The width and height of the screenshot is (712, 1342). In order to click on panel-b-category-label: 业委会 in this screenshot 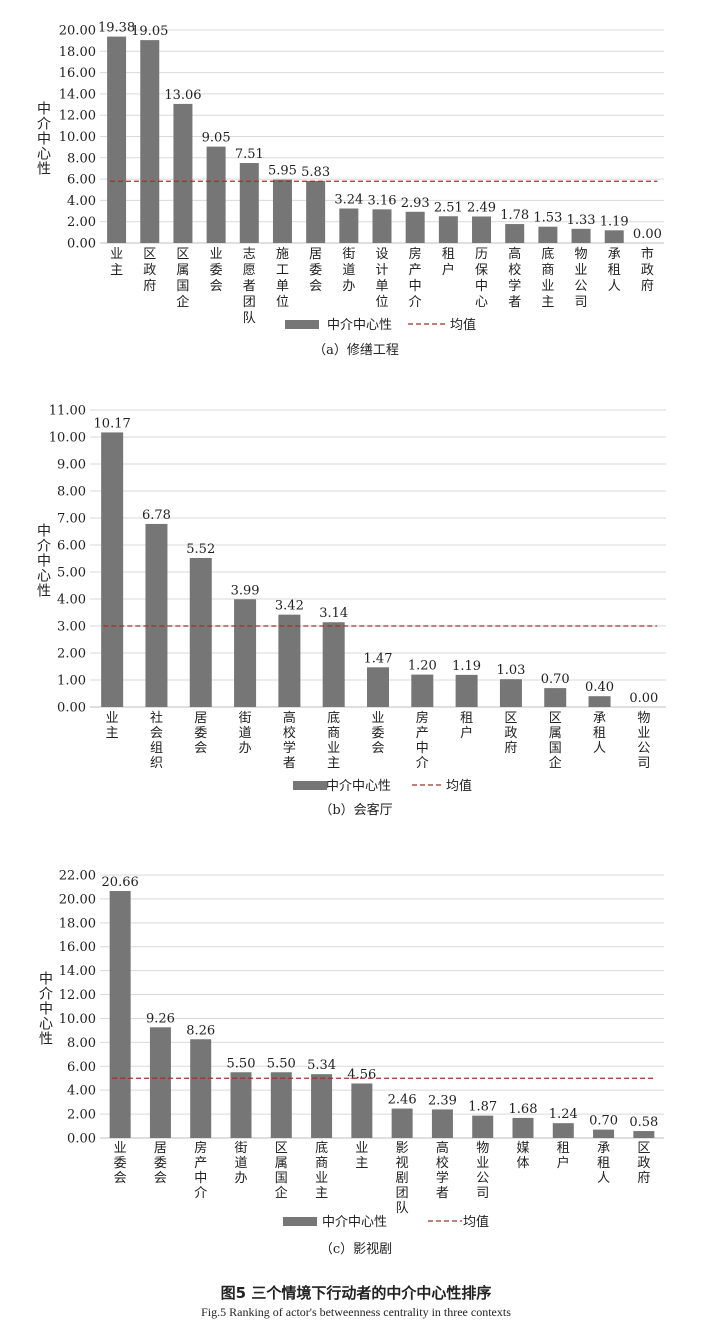, I will do `click(377, 733)`.